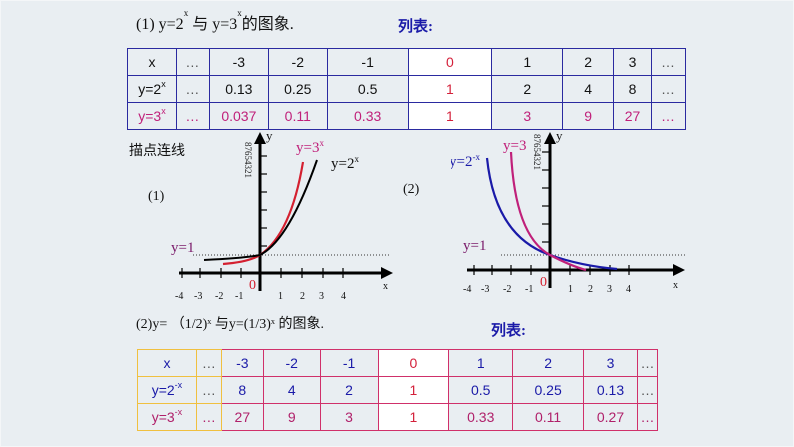 This screenshot has height=447, width=794. I want to click on svg-text: y=2-x, so click(465, 161).